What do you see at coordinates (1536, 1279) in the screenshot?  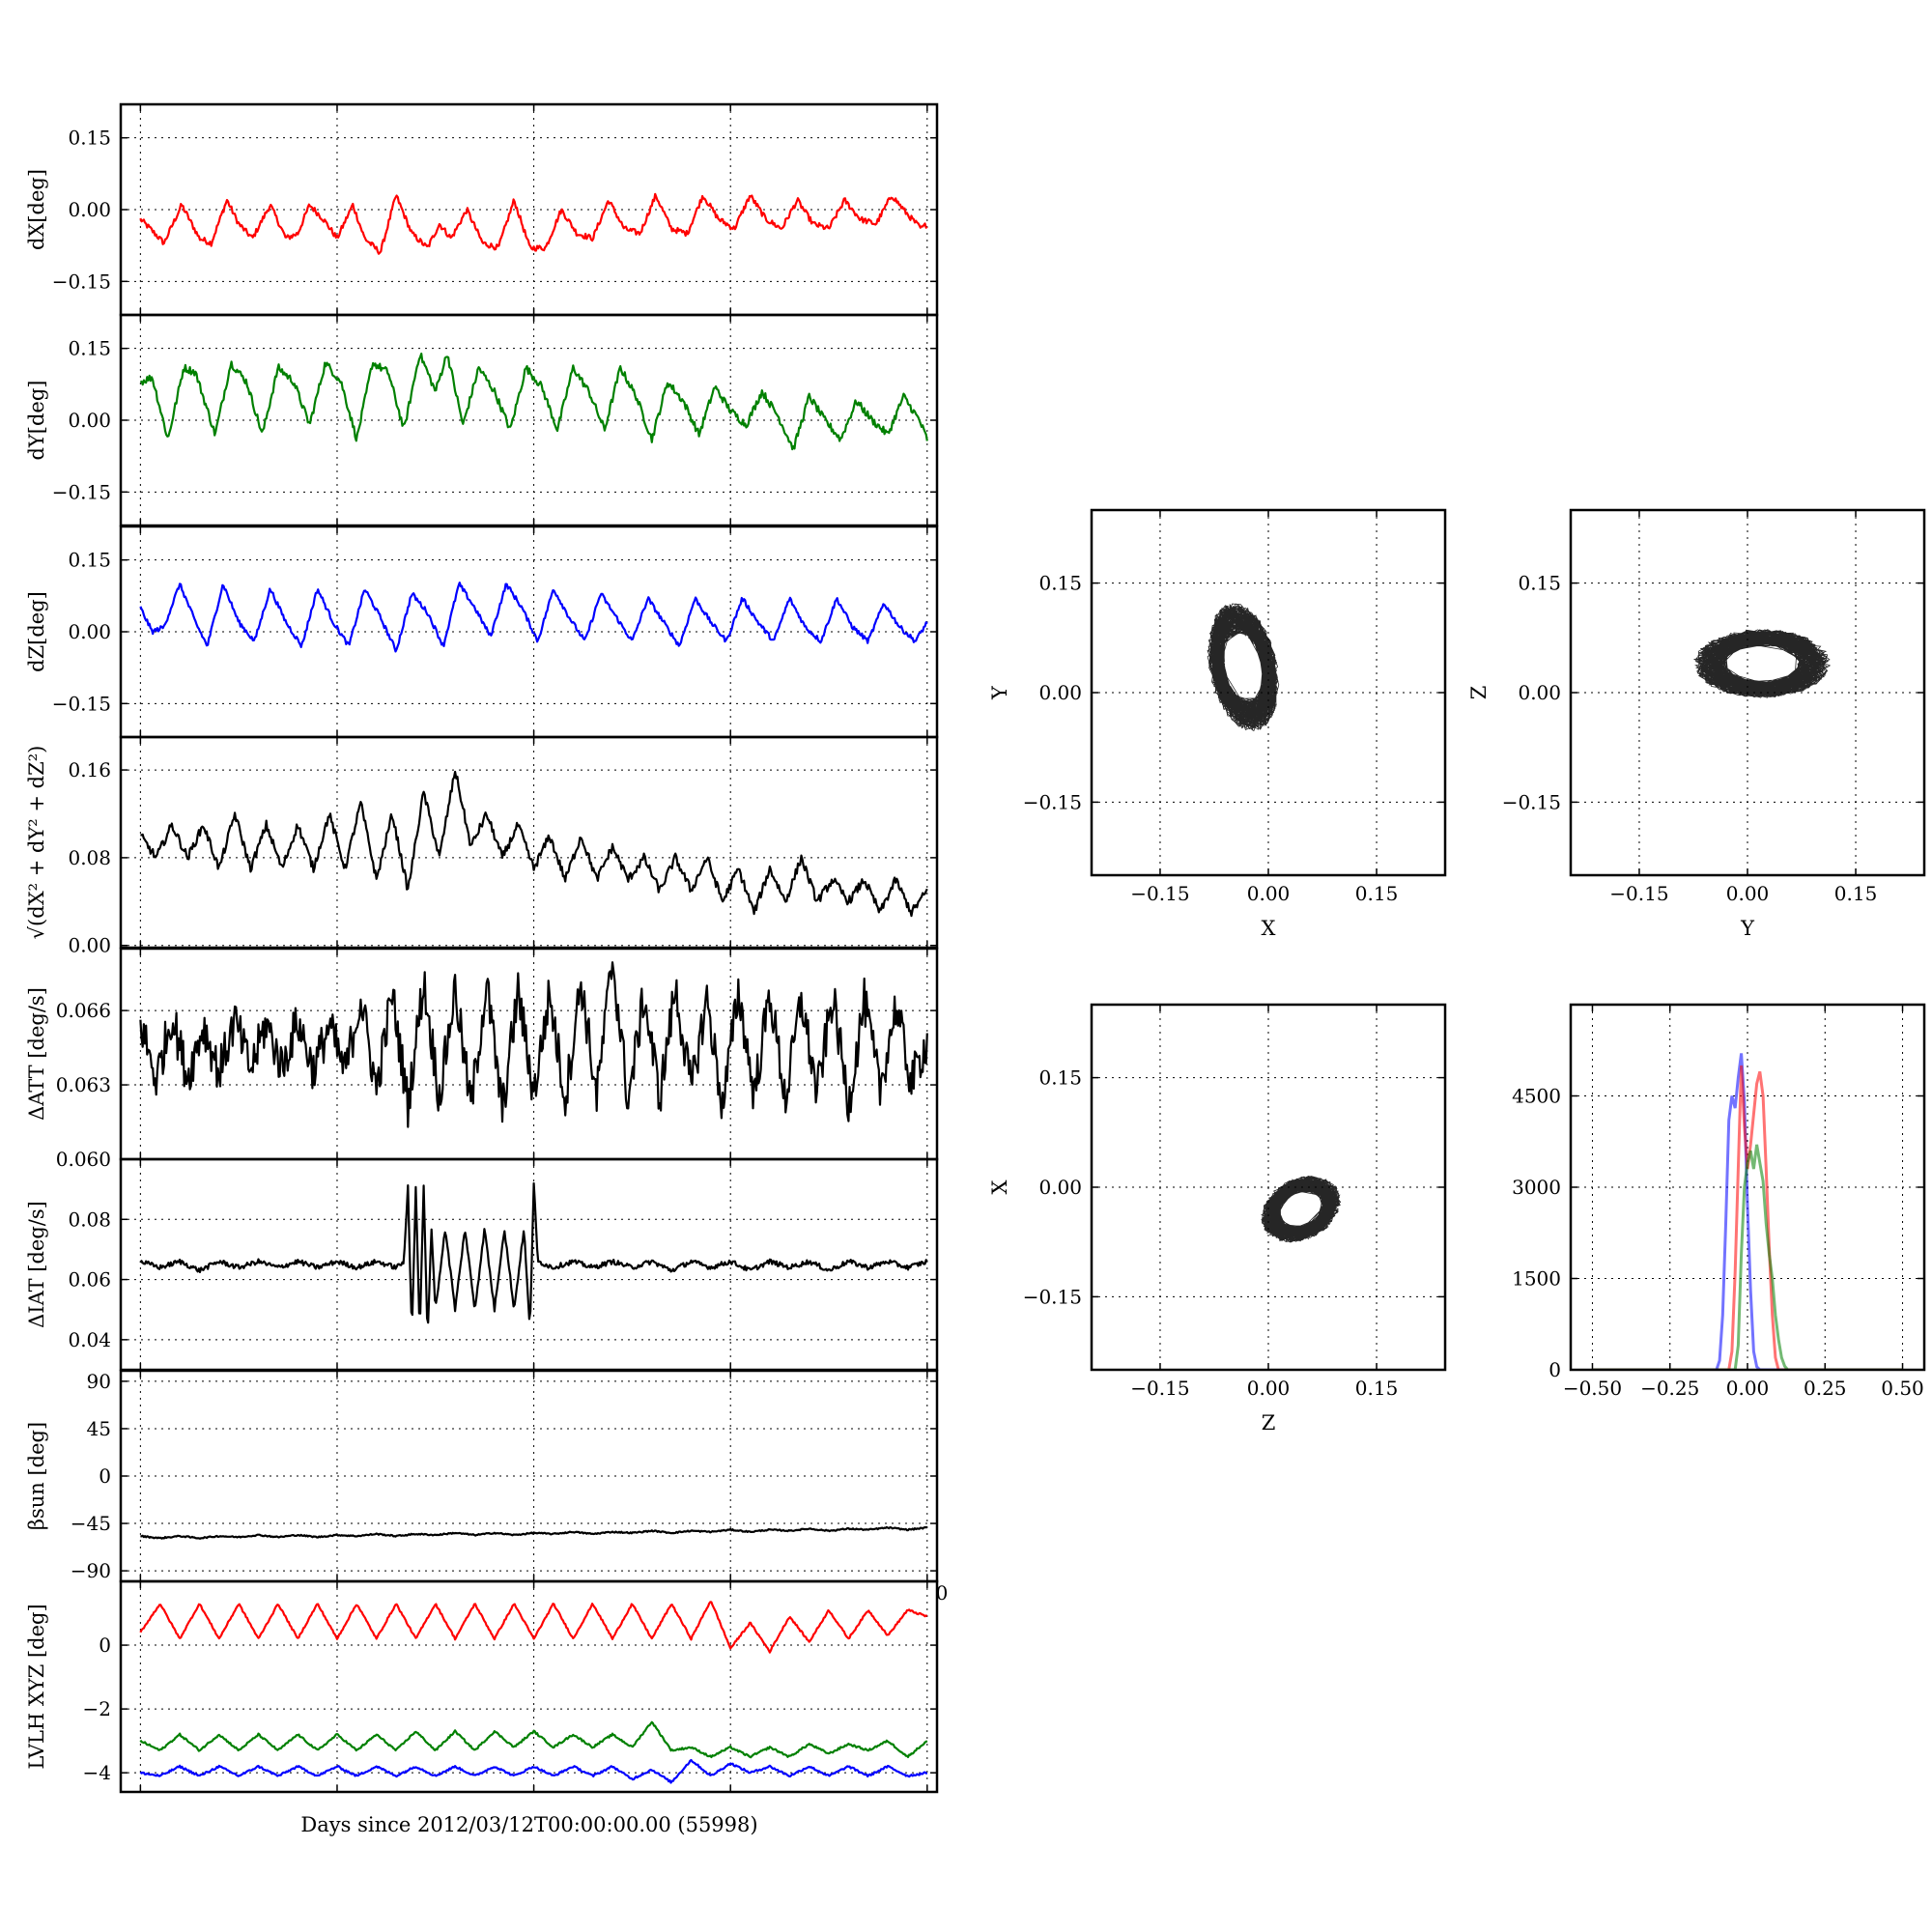 I see `y-tick-label: 1500` at bounding box center [1536, 1279].